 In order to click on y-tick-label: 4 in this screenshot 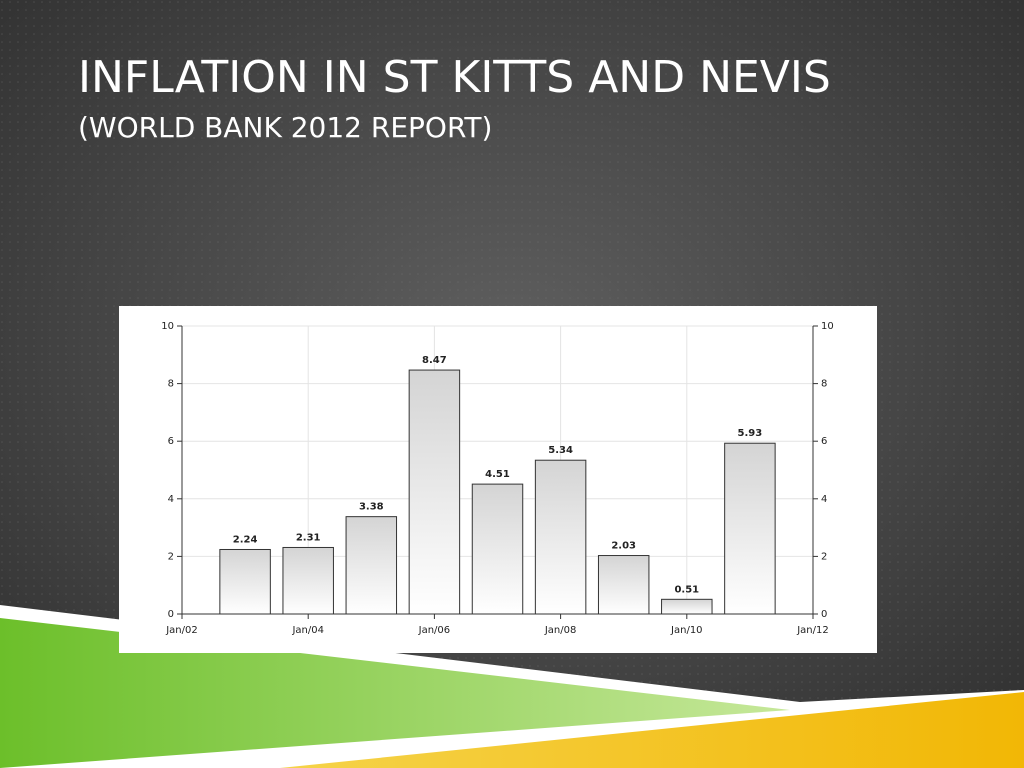, I will do `click(171, 499)`.